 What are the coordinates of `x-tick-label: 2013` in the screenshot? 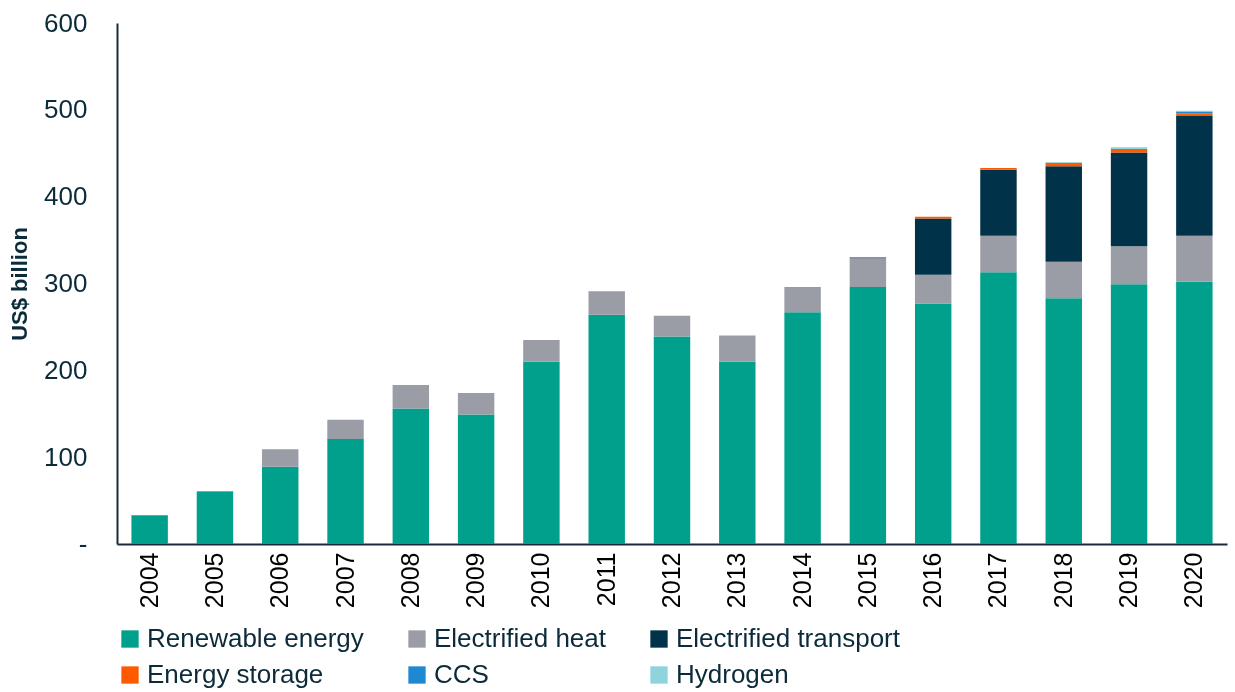 It's located at (736, 580).